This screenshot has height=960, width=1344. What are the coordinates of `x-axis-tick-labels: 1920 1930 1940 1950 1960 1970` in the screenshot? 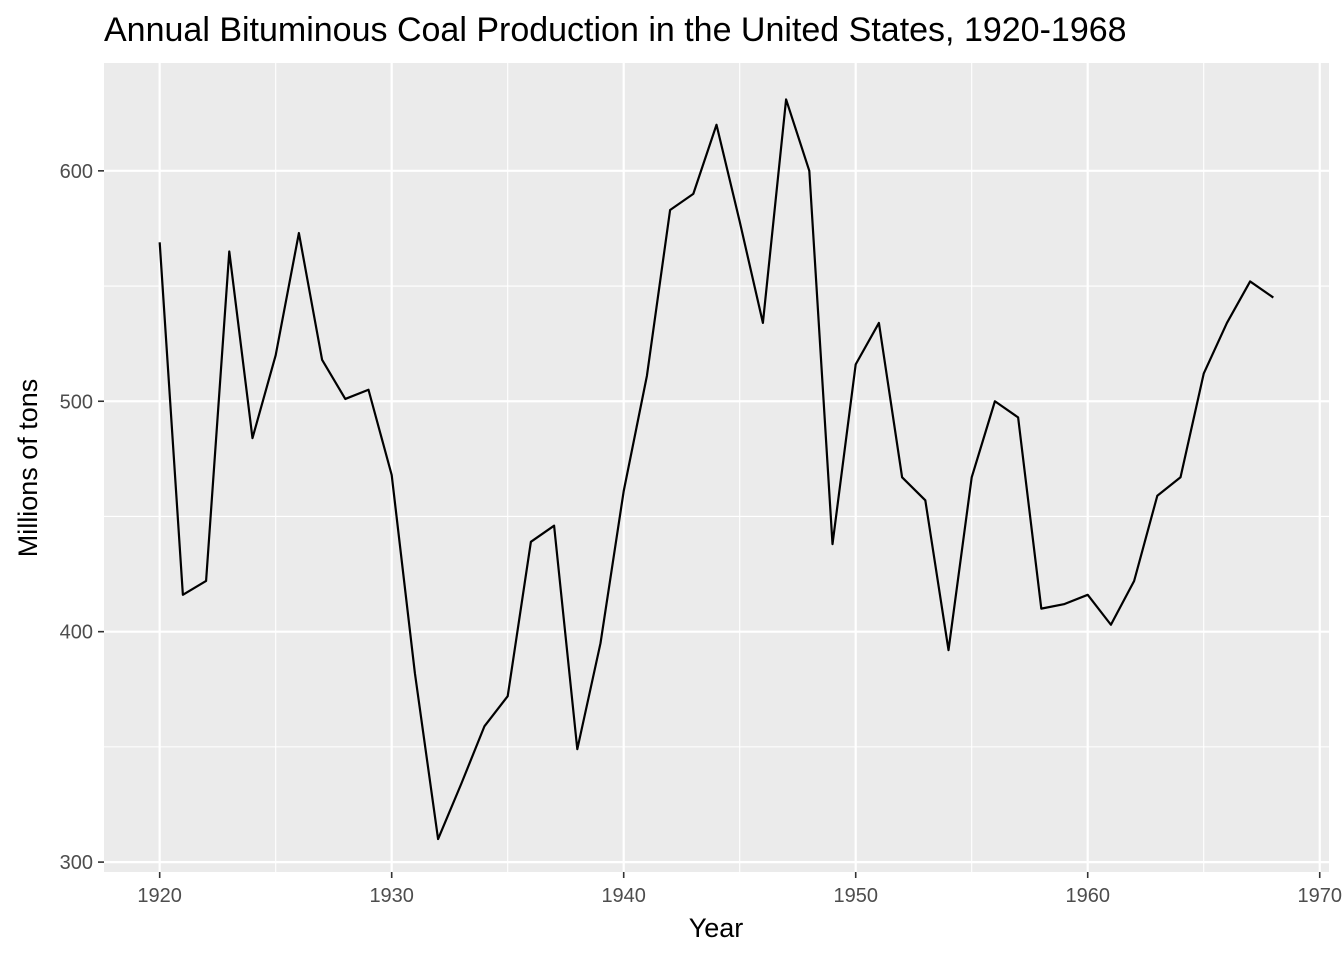 It's located at (739, 896).